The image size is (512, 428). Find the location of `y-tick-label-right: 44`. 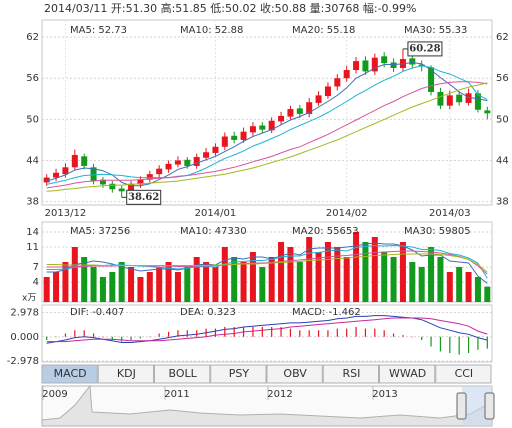

y-tick-label-right: 44 is located at coordinates (502, 160).